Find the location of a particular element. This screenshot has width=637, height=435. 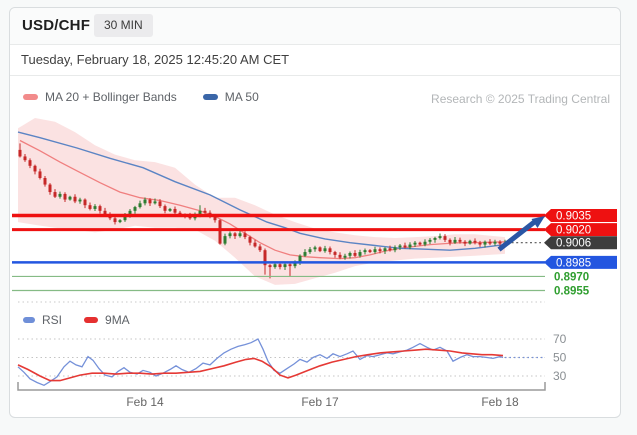

rsi-label: RSI is located at coordinates (52, 320).